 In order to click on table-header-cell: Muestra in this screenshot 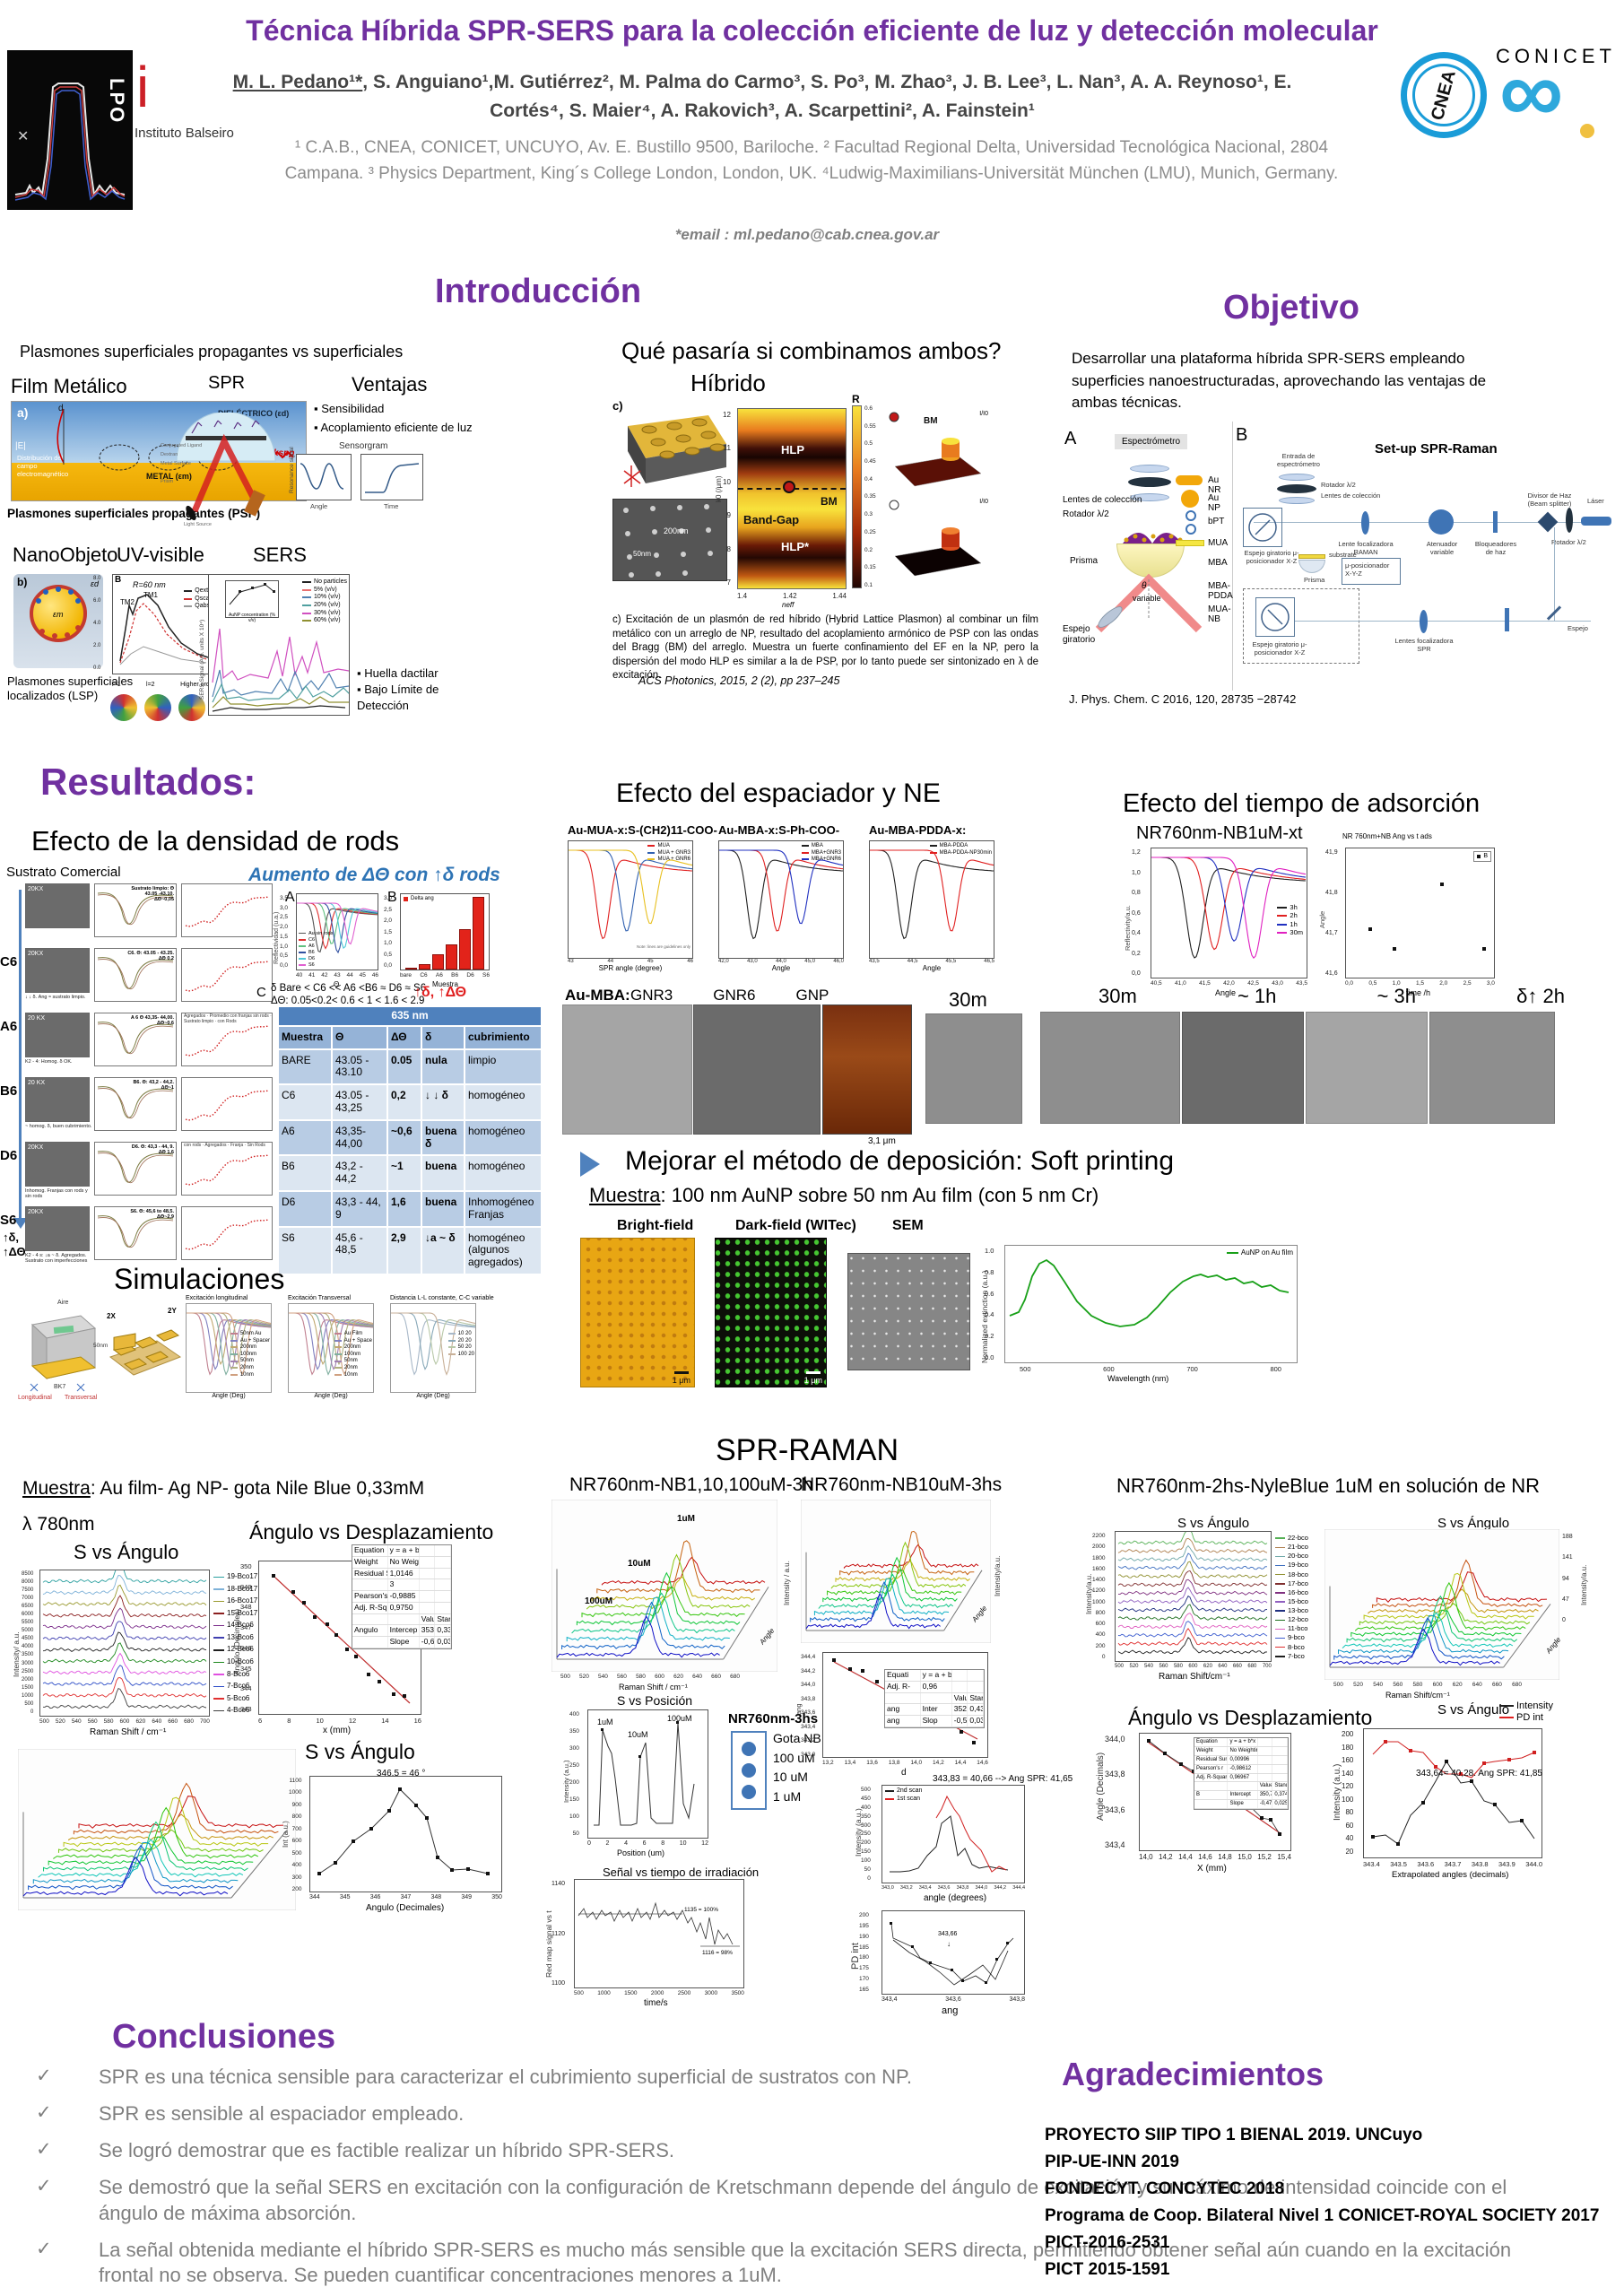, I will do `click(305, 1037)`.